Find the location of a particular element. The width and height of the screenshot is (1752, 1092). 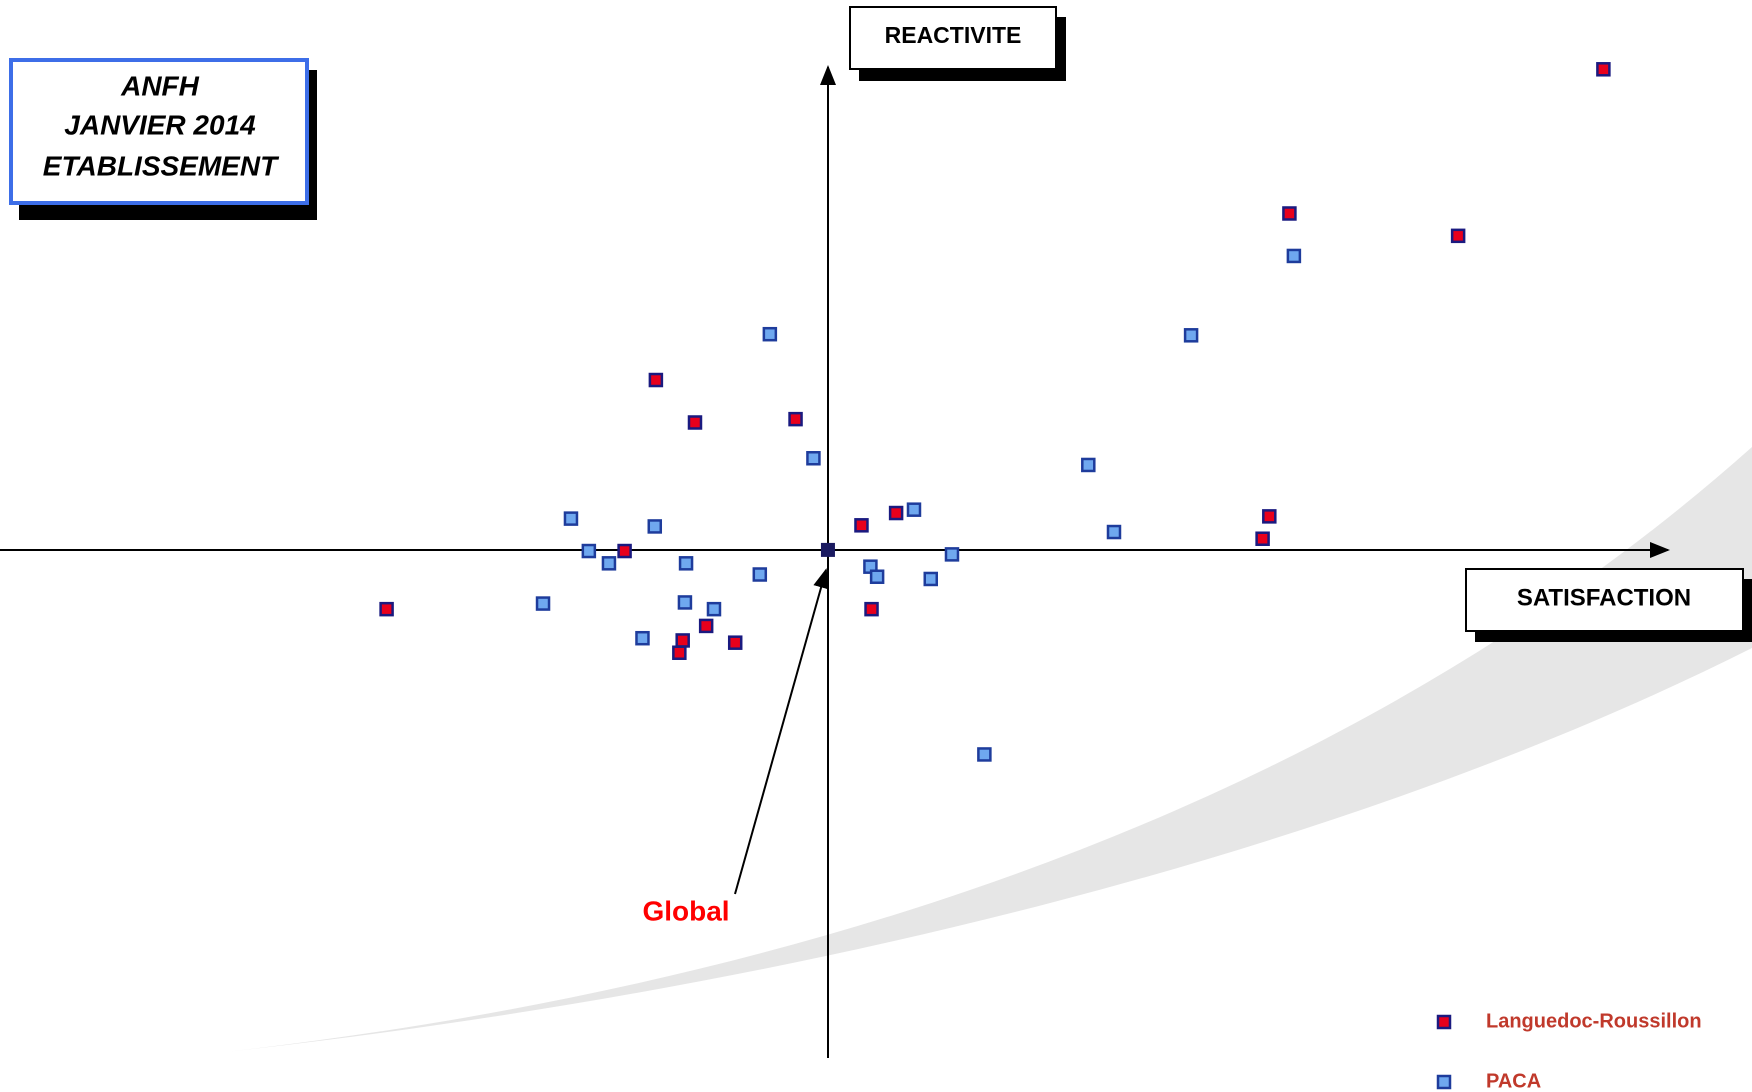

annotation-text: Global is located at coordinates (685, 910).